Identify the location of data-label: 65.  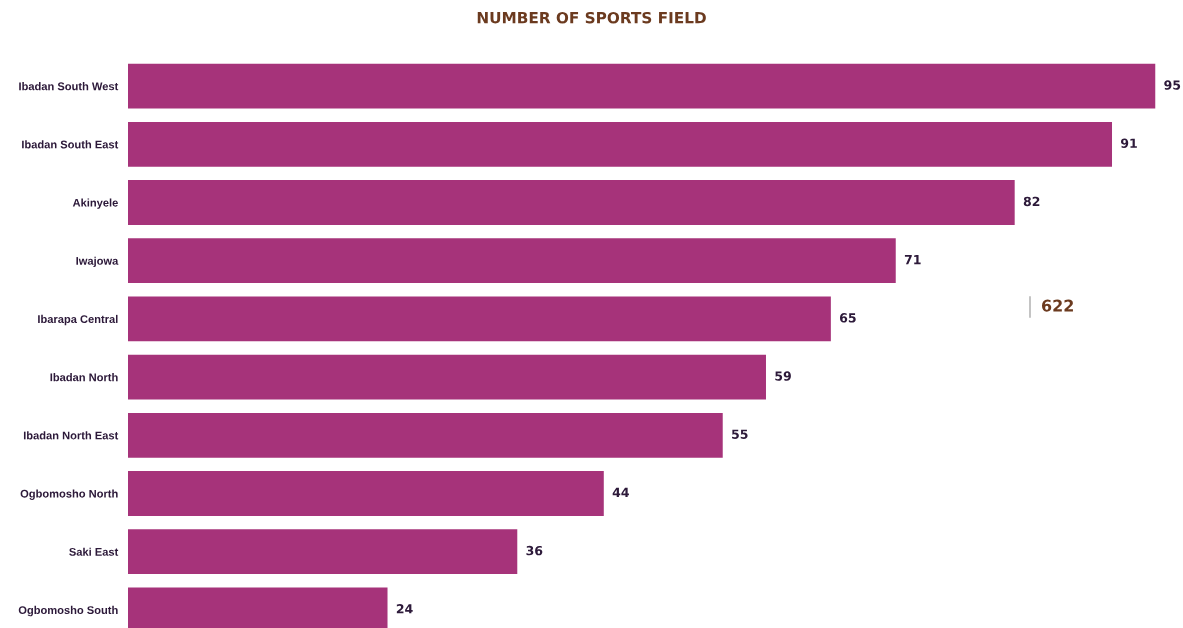
(847, 318).